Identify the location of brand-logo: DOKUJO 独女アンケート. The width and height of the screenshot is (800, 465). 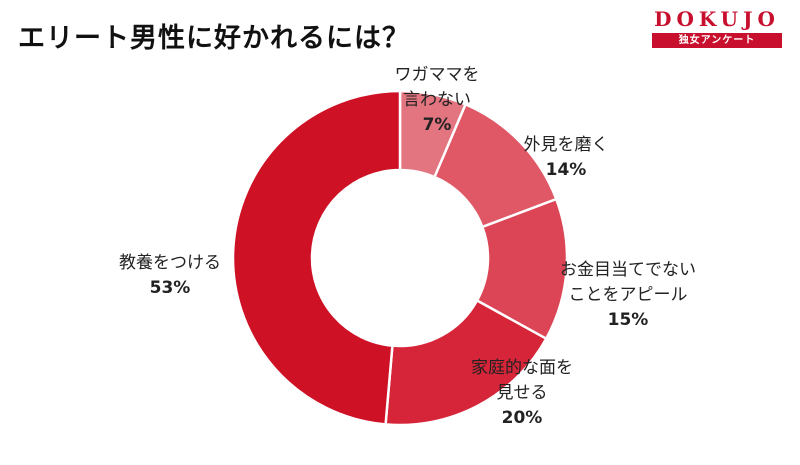
(717, 28).